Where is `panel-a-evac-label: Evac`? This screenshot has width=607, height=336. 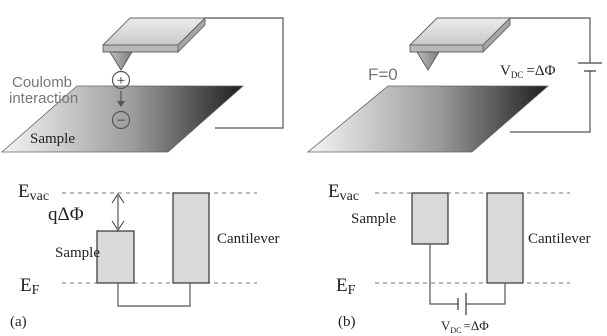
panel-a-evac-label: Evac is located at coordinates (33, 192).